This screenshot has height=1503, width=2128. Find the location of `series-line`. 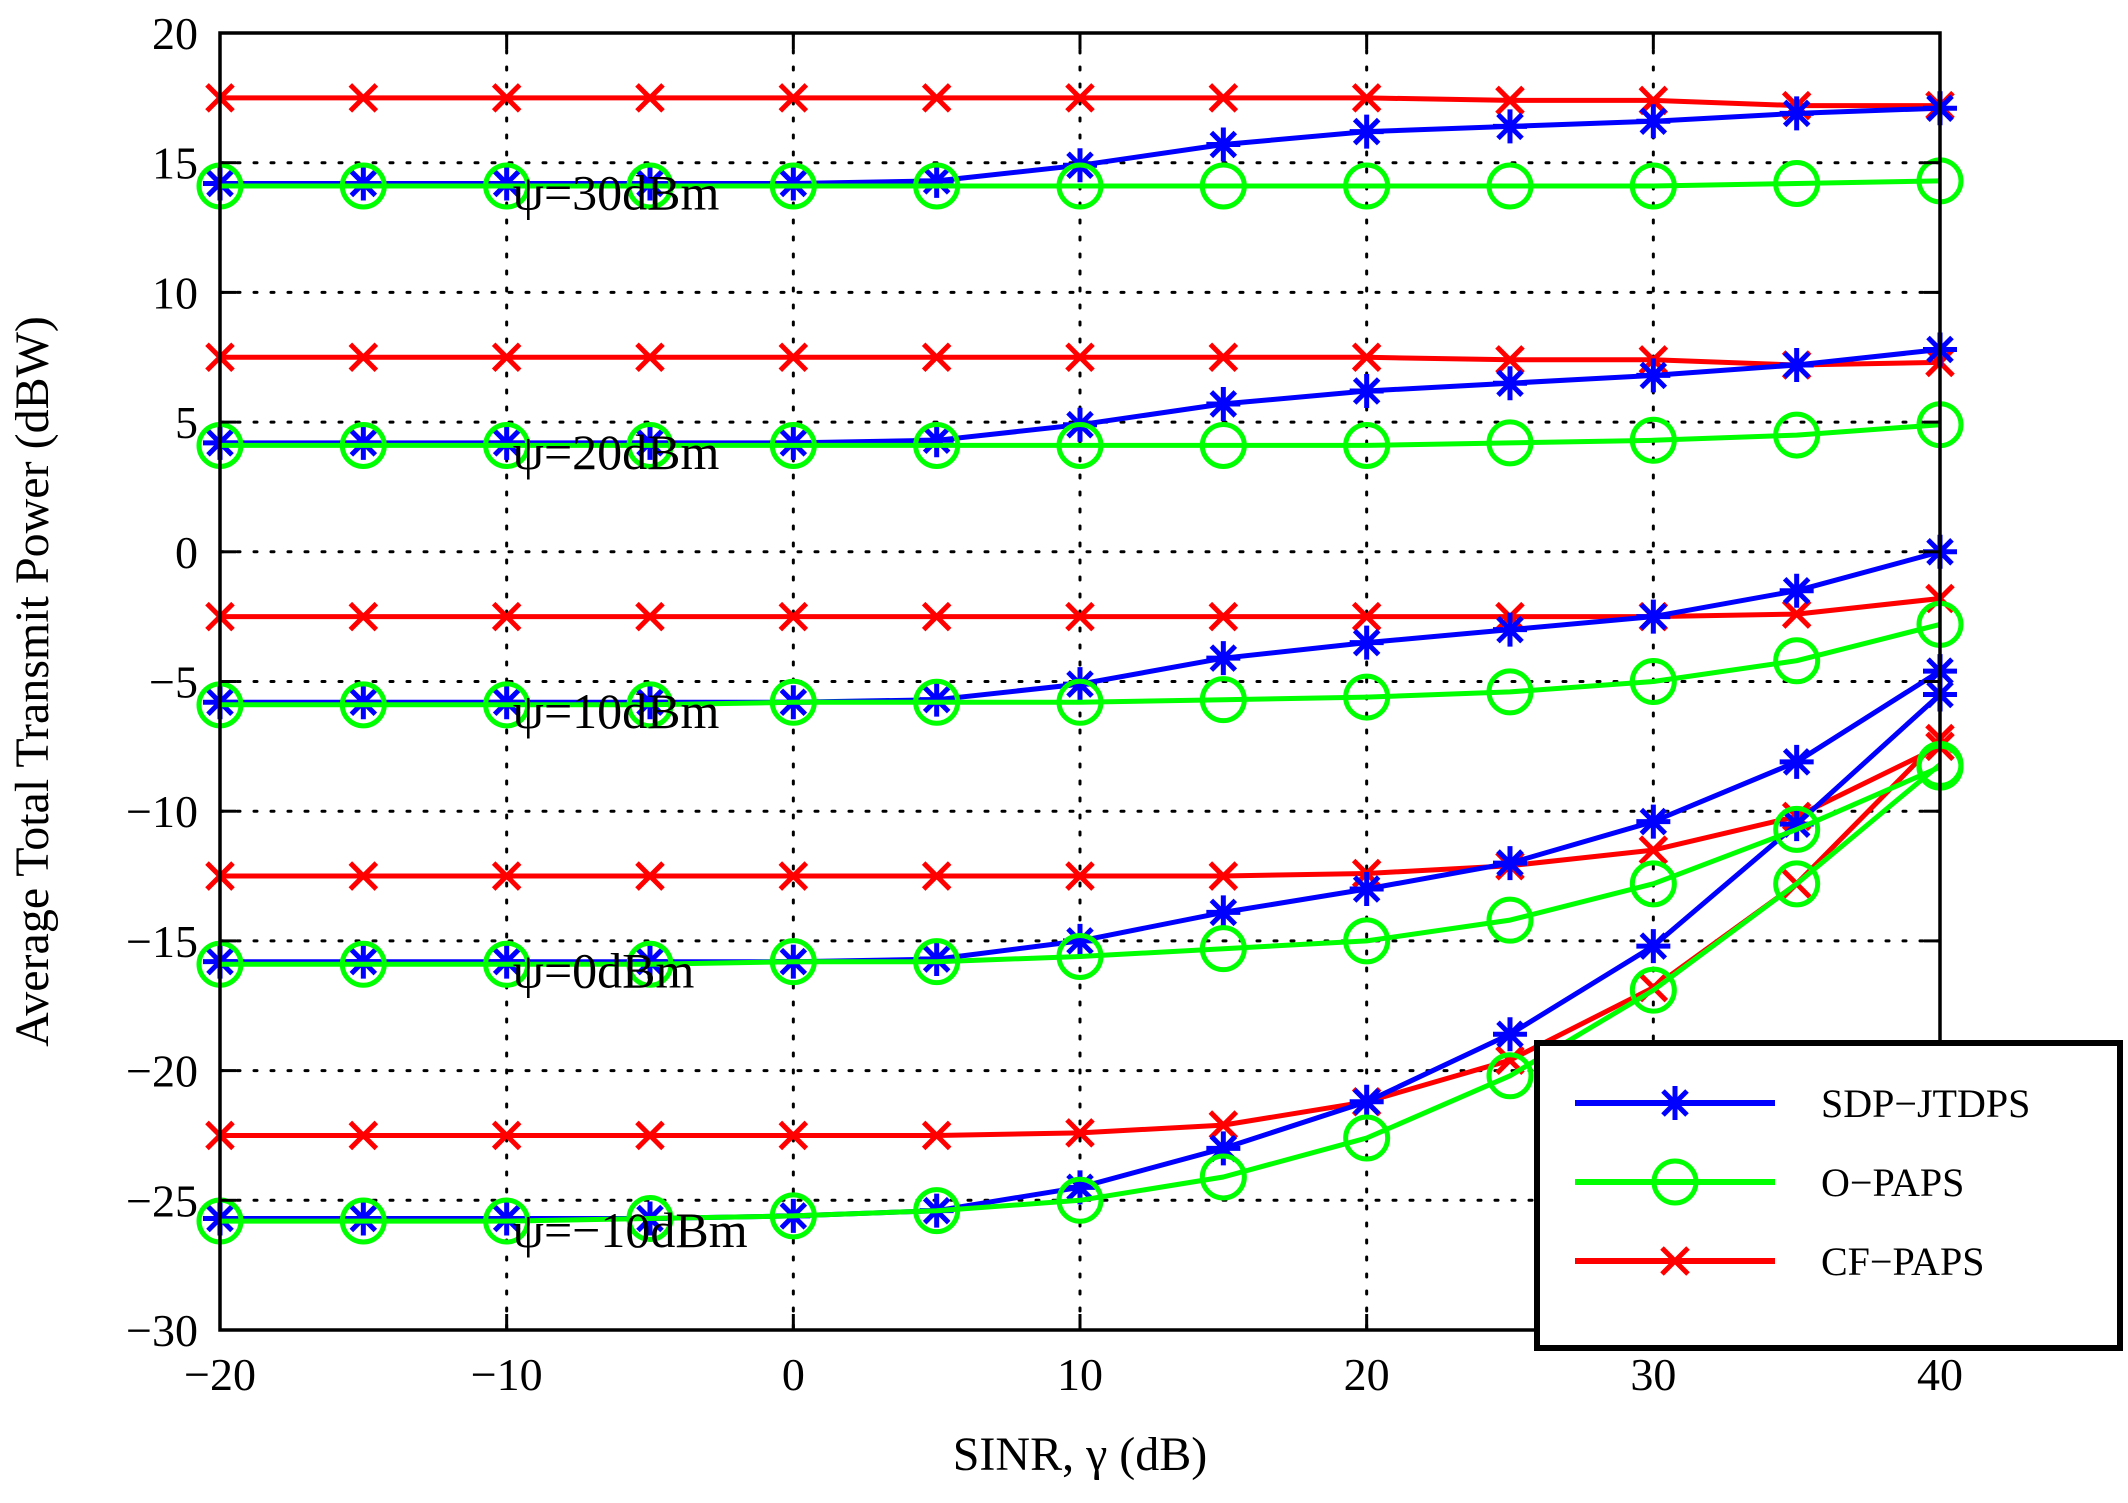

series-line is located at coordinates (1080, 435).